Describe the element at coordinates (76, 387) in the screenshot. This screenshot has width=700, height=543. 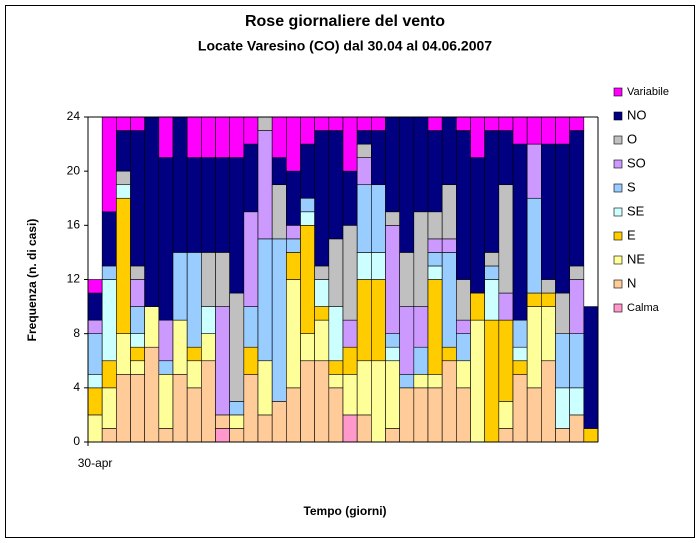
I see `y-tick-label: 4` at that location.